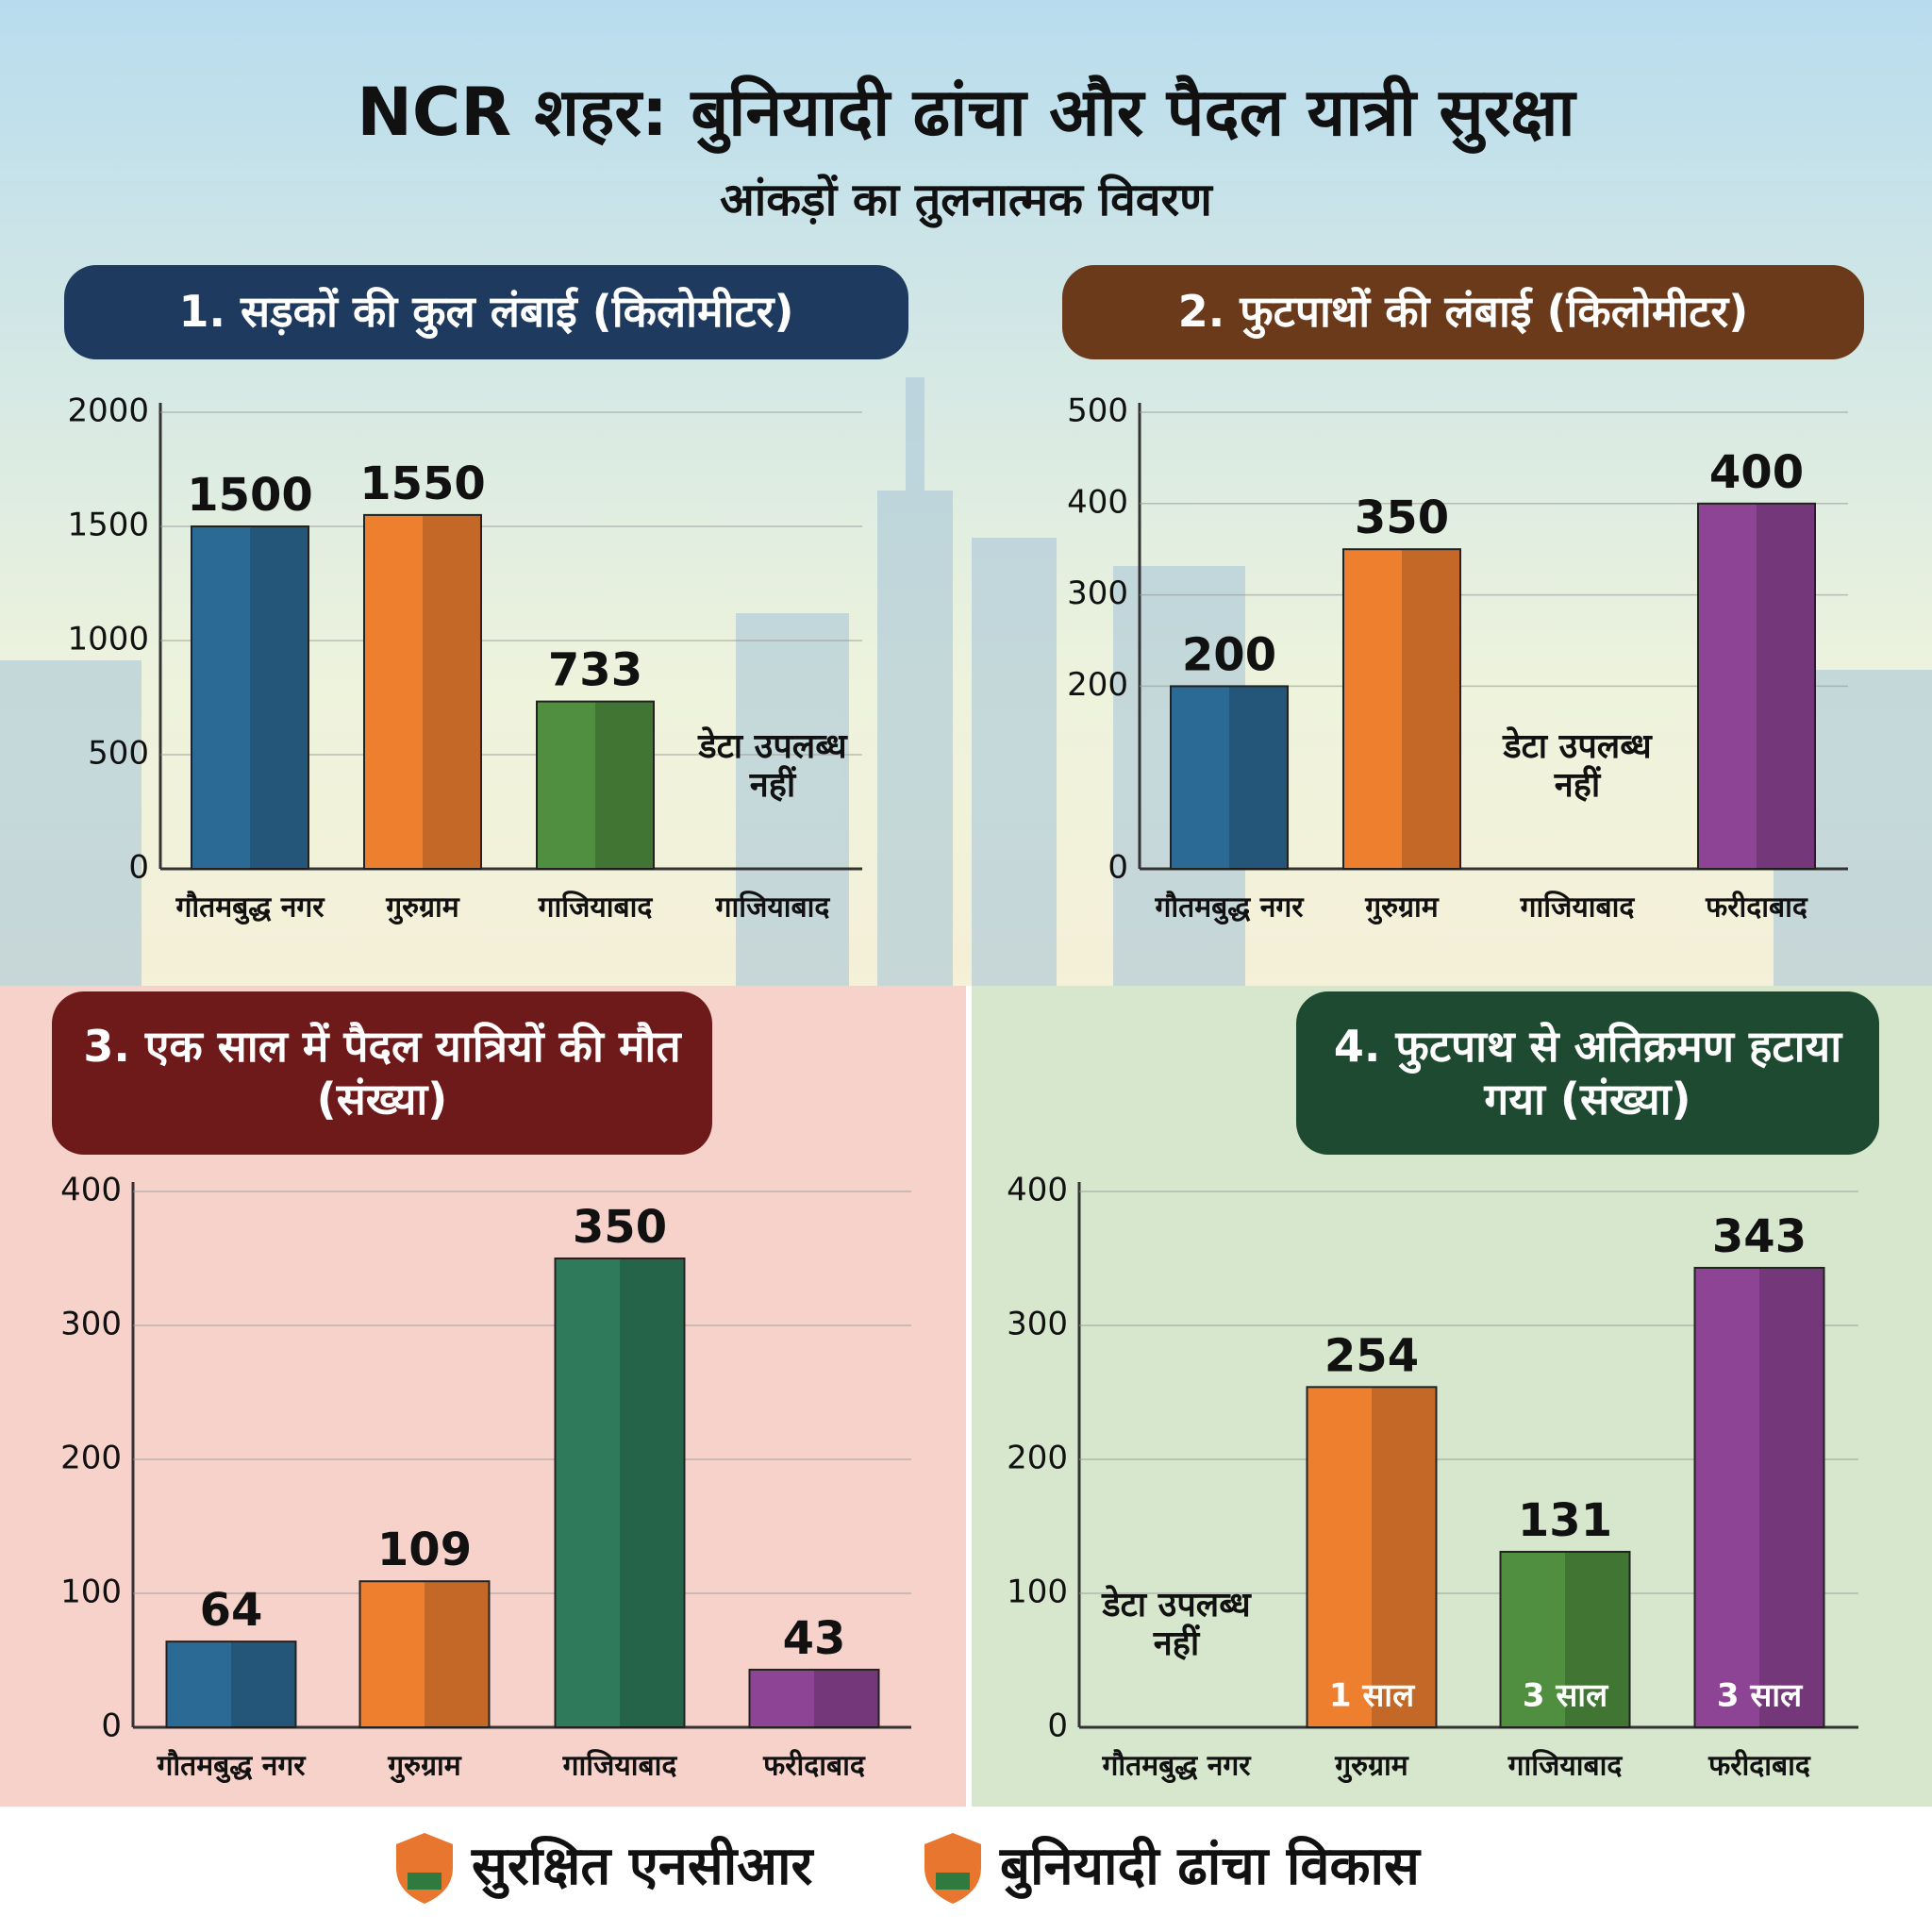  Describe the element at coordinates (1371, 1356) in the screenshot. I see `value-label: 254` at that location.